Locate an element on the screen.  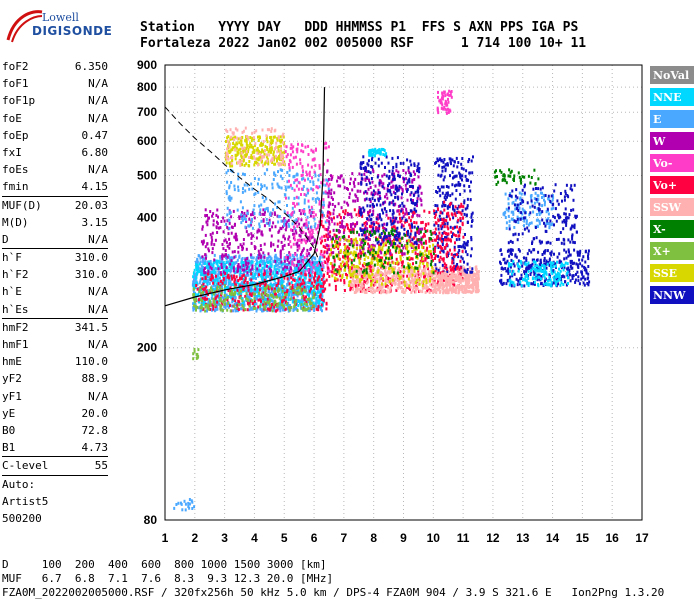
param-label: hmE is located at coordinates (12, 362).